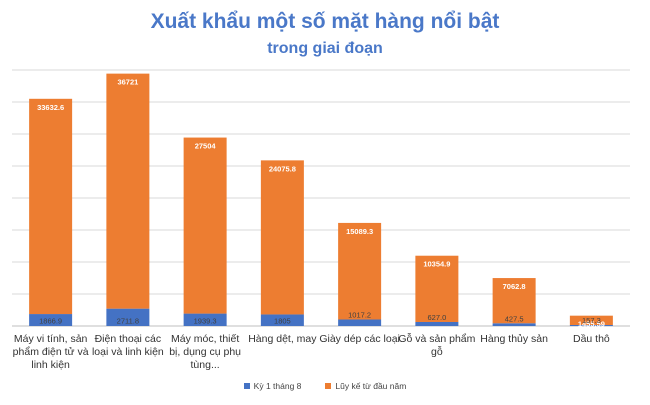 This screenshot has height=405, width=650. What do you see at coordinates (205, 352) in the screenshot?
I see `category-label: bị, dụng cụ phụ` at bounding box center [205, 352].